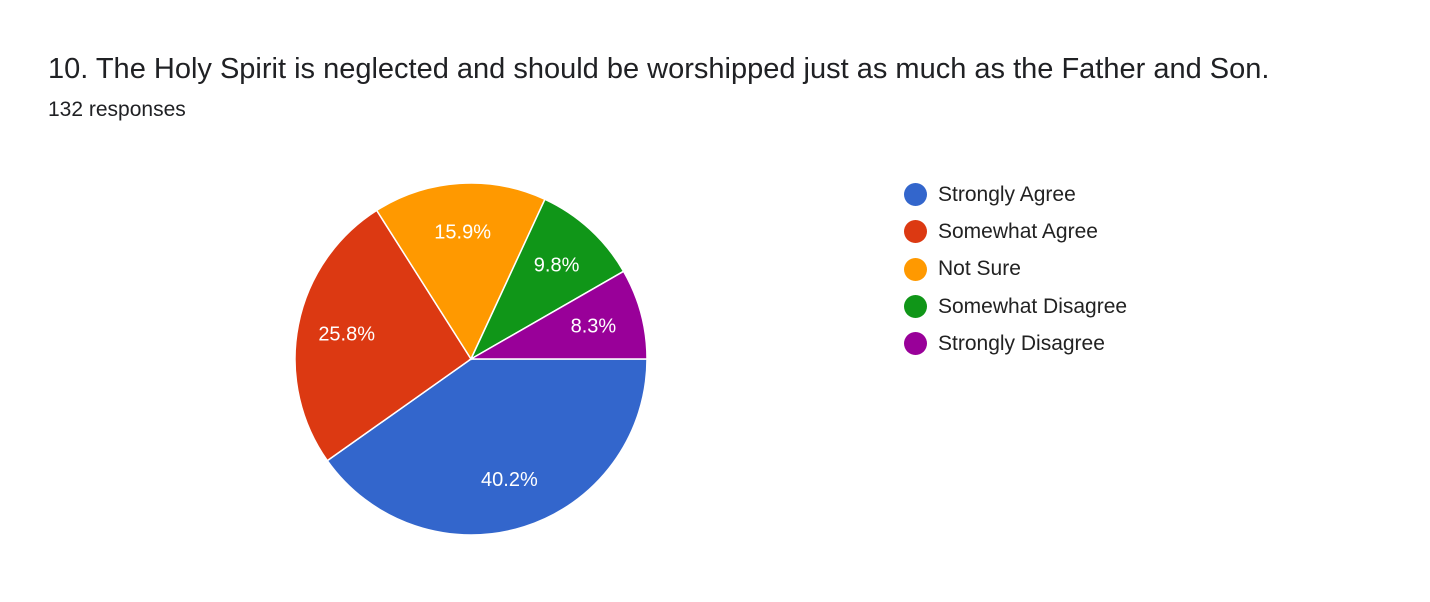 This screenshot has height=602, width=1430. What do you see at coordinates (979, 269) in the screenshot?
I see `legend-label: Not Sure` at bounding box center [979, 269].